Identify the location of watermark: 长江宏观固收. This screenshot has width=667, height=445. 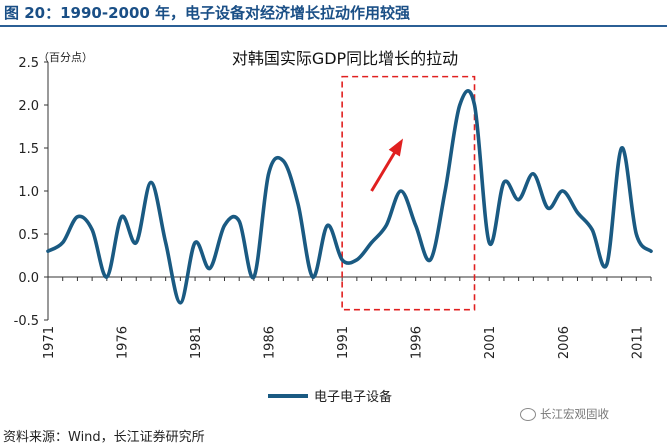
(564, 414).